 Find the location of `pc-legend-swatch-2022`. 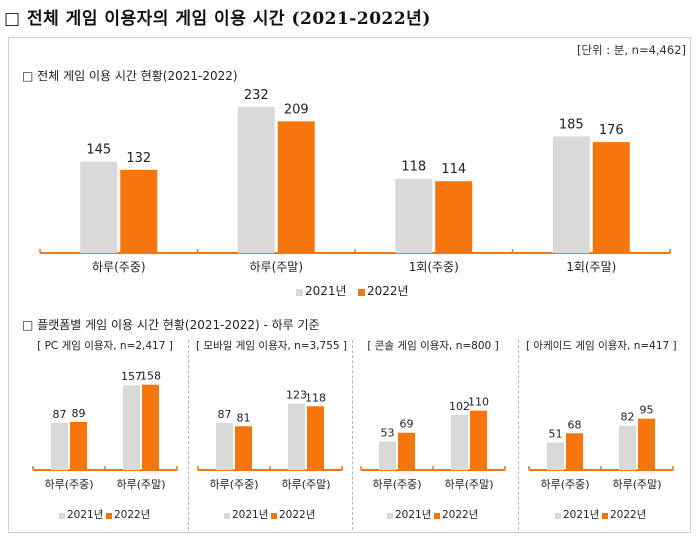

pc-legend-swatch-2022 is located at coordinates (109, 516).